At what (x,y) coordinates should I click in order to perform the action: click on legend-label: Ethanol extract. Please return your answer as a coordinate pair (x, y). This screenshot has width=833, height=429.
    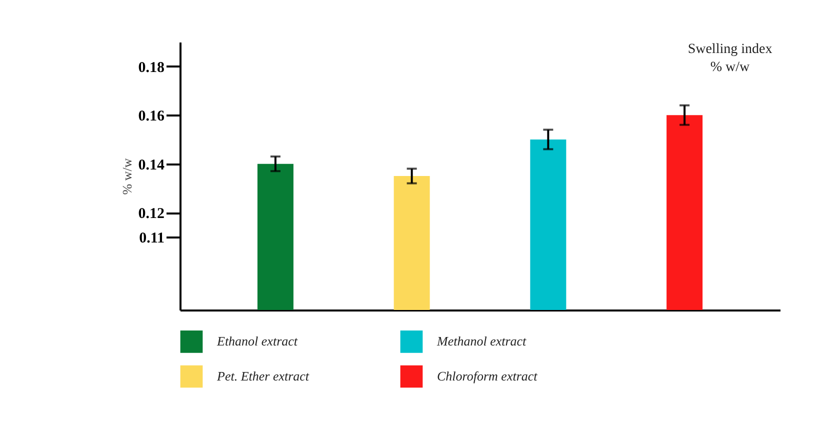
    Looking at the image, I should click on (257, 341).